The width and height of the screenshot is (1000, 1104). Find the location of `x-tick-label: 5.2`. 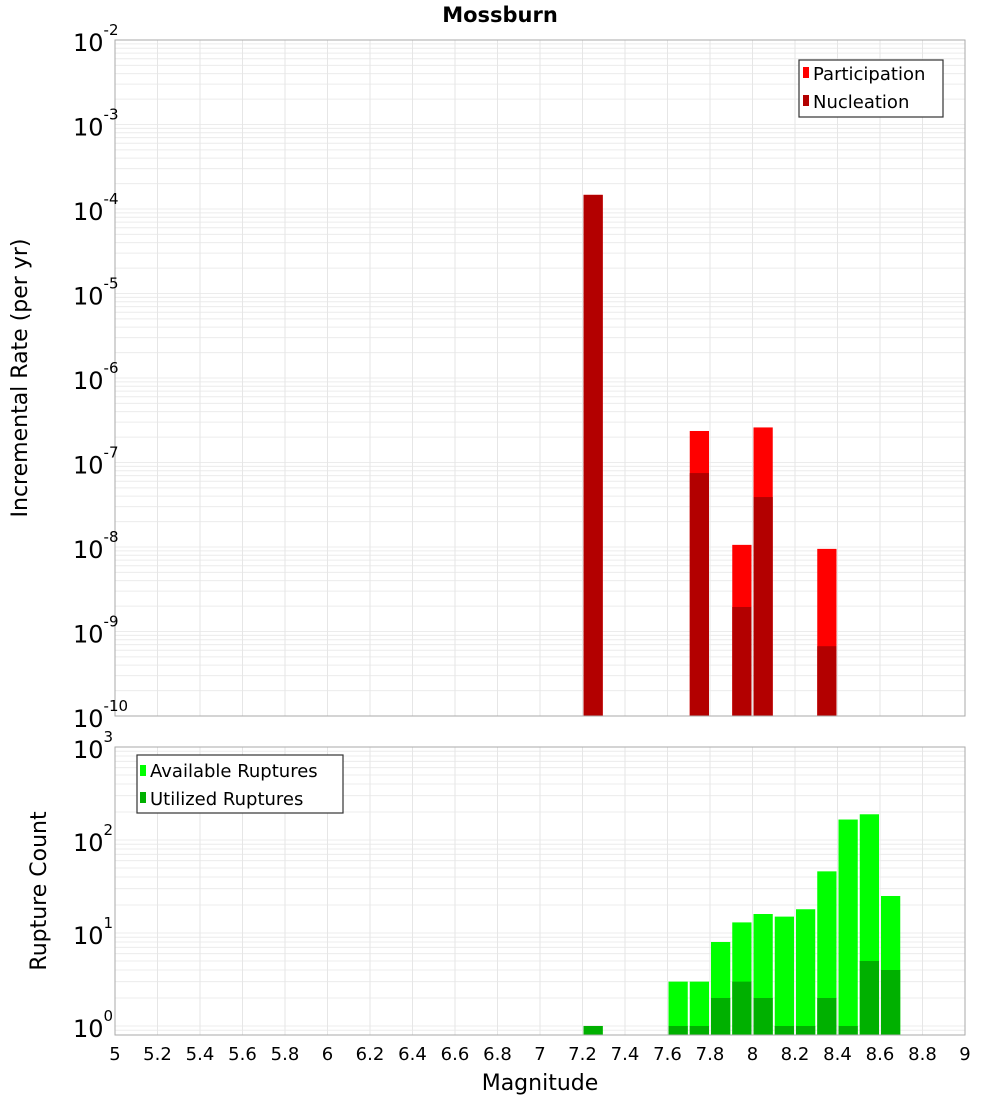

x-tick-label: 5.2 is located at coordinates (157, 1054).